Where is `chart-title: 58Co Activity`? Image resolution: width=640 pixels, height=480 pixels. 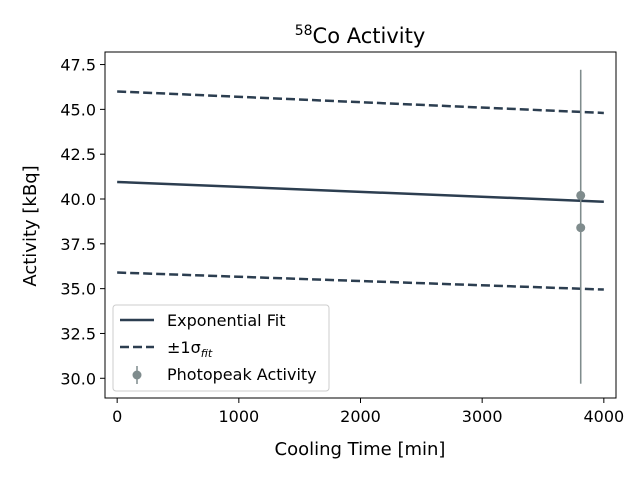 chart-title: 58Co Activity is located at coordinates (360, 35).